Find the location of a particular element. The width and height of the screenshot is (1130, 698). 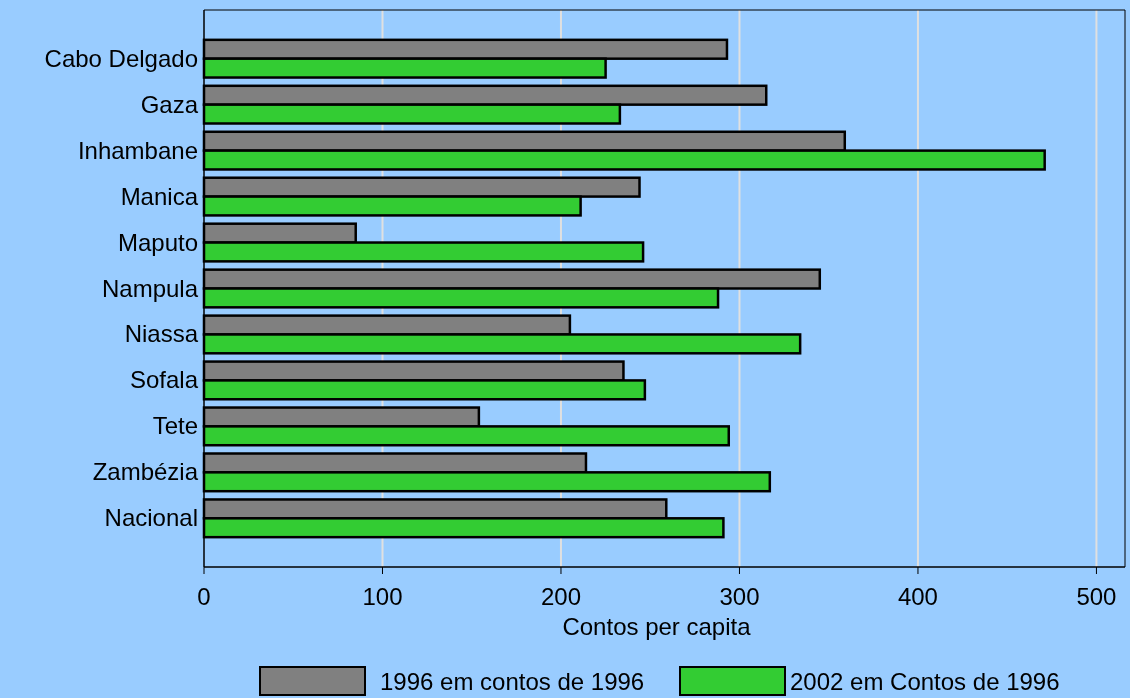

x-tick-label: 400 is located at coordinates (917, 596).